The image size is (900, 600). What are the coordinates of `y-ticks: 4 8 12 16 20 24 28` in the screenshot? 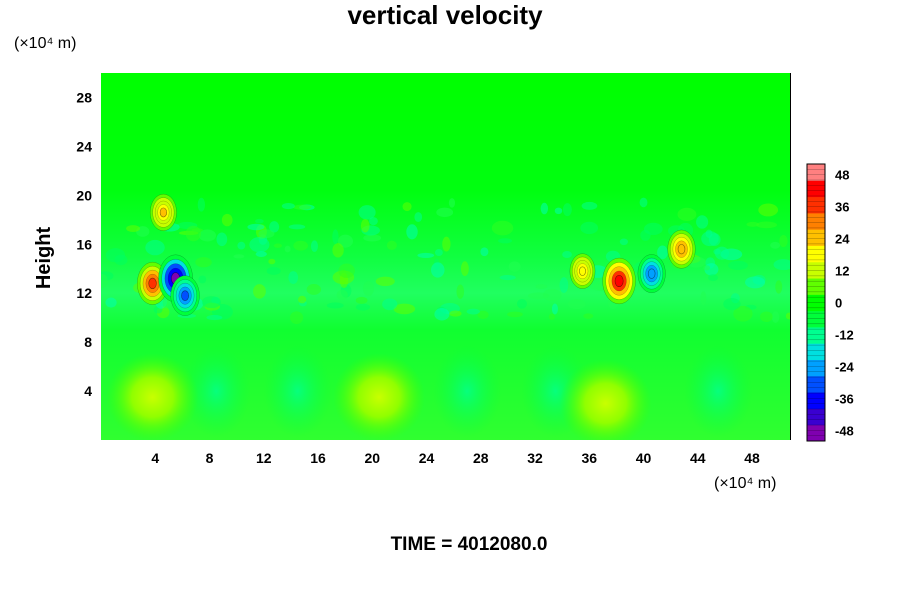 It's located at (84, 244).